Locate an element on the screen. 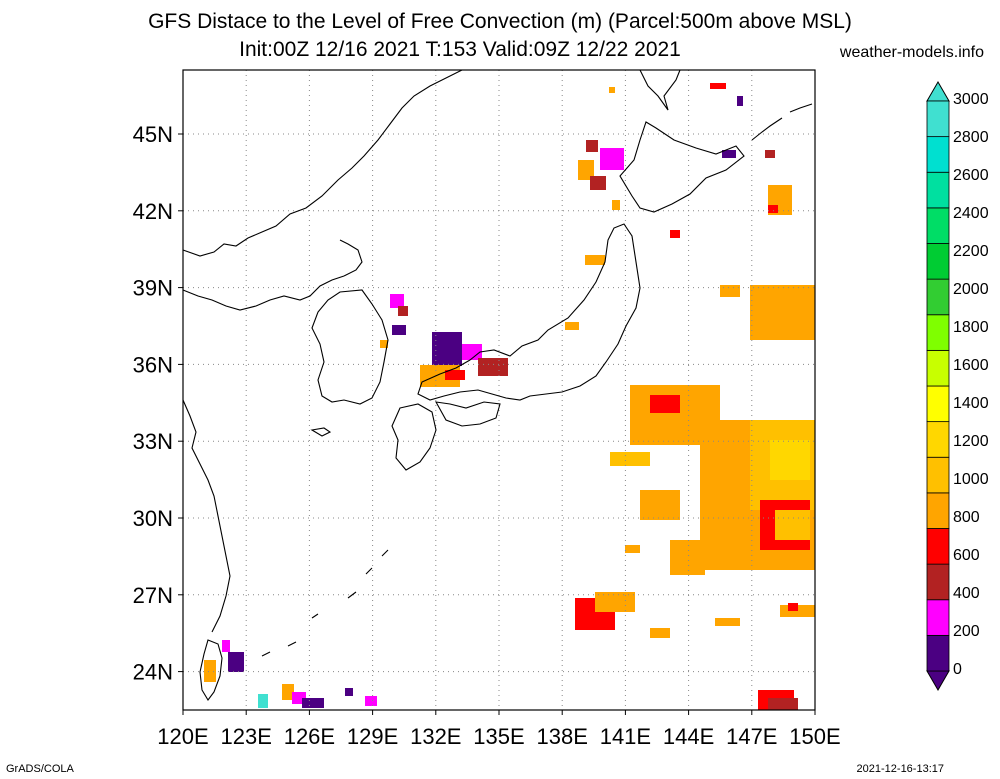 This screenshot has width=1000, height=779. colorbar-level-label: 2600 is located at coordinates (971, 175).